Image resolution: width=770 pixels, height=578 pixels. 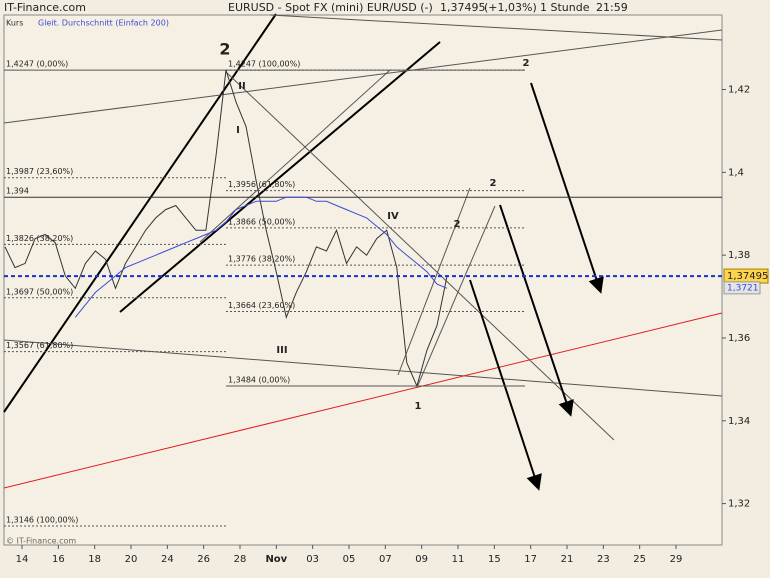 I want to click on fib-label: 1,3987 (23,60%), so click(x=39, y=171).